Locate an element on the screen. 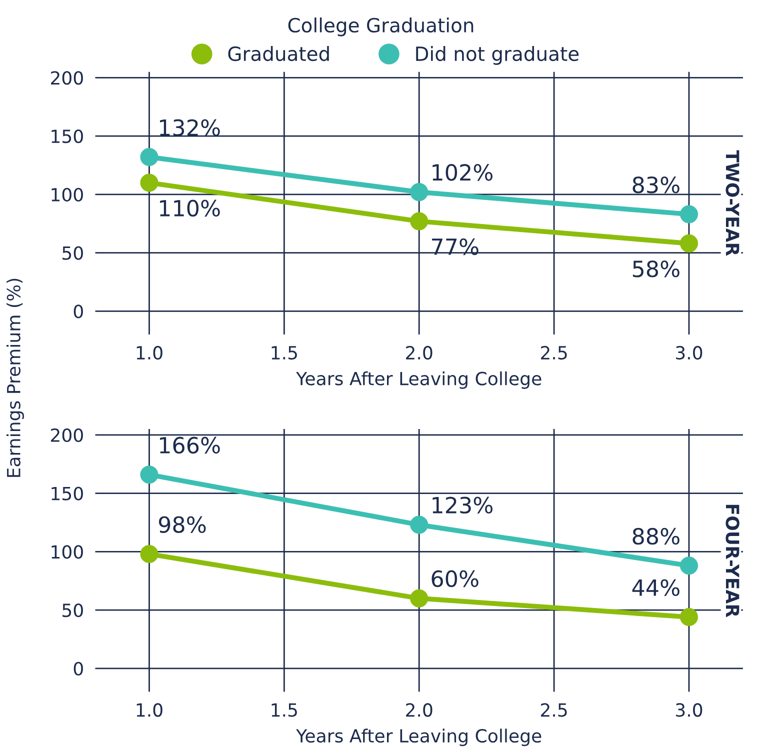  y-axis-title: Earnings Premium (%) is located at coordinates (15, 377).